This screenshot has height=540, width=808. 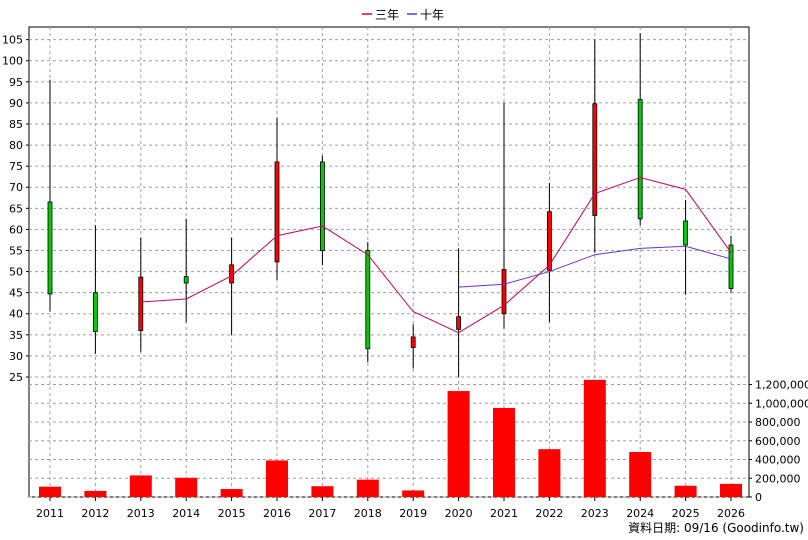 What do you see at coordinates (549, 513) in the screenshot?
I see `x-tick-label: 2022` at bounding box center [549, 513].